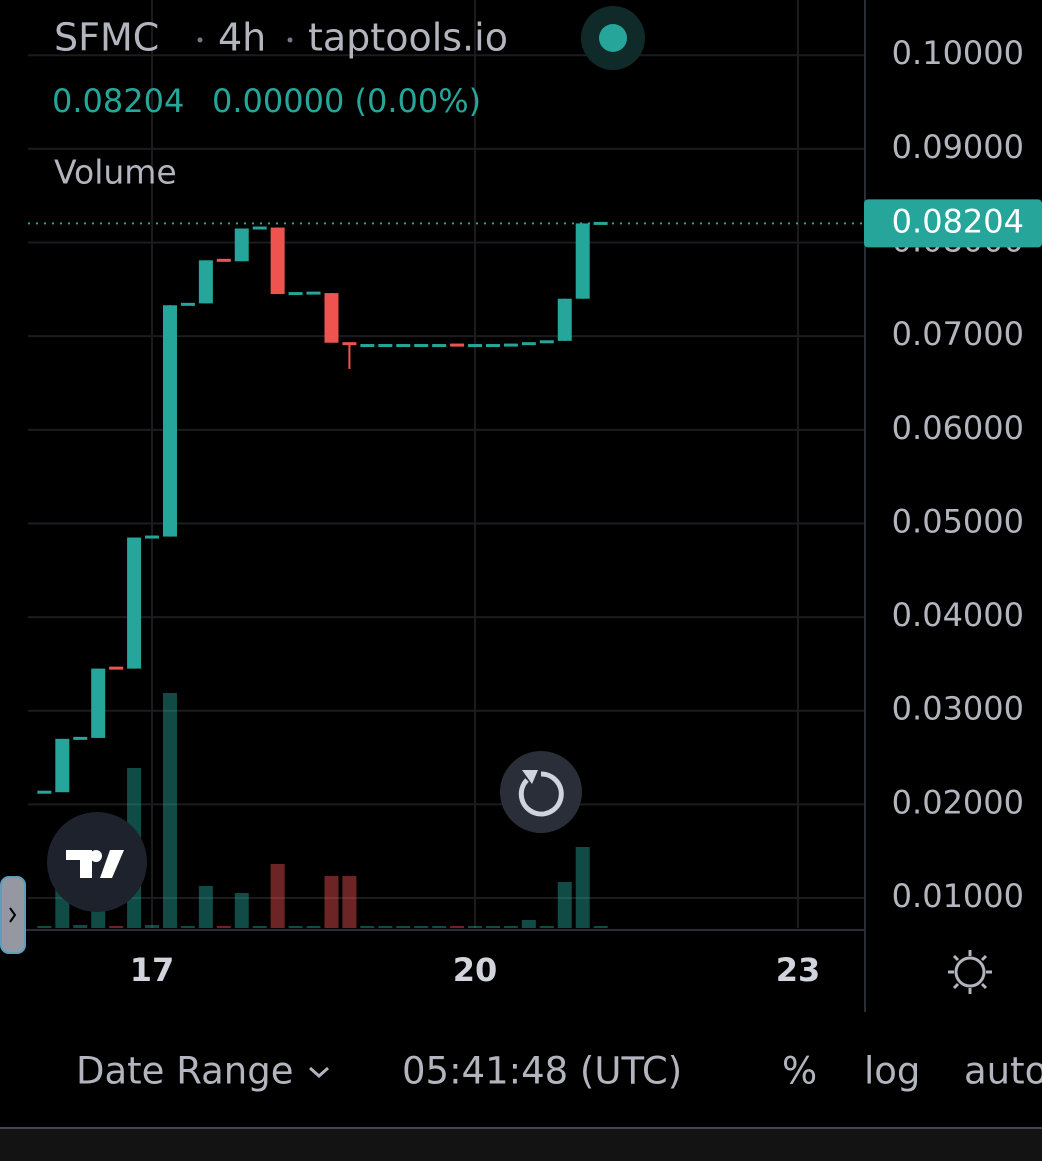 The image size is (1042, 1161). Describe the element at coordinates (892, 1071) in the screenshot. I see `log-button: log` at that location.